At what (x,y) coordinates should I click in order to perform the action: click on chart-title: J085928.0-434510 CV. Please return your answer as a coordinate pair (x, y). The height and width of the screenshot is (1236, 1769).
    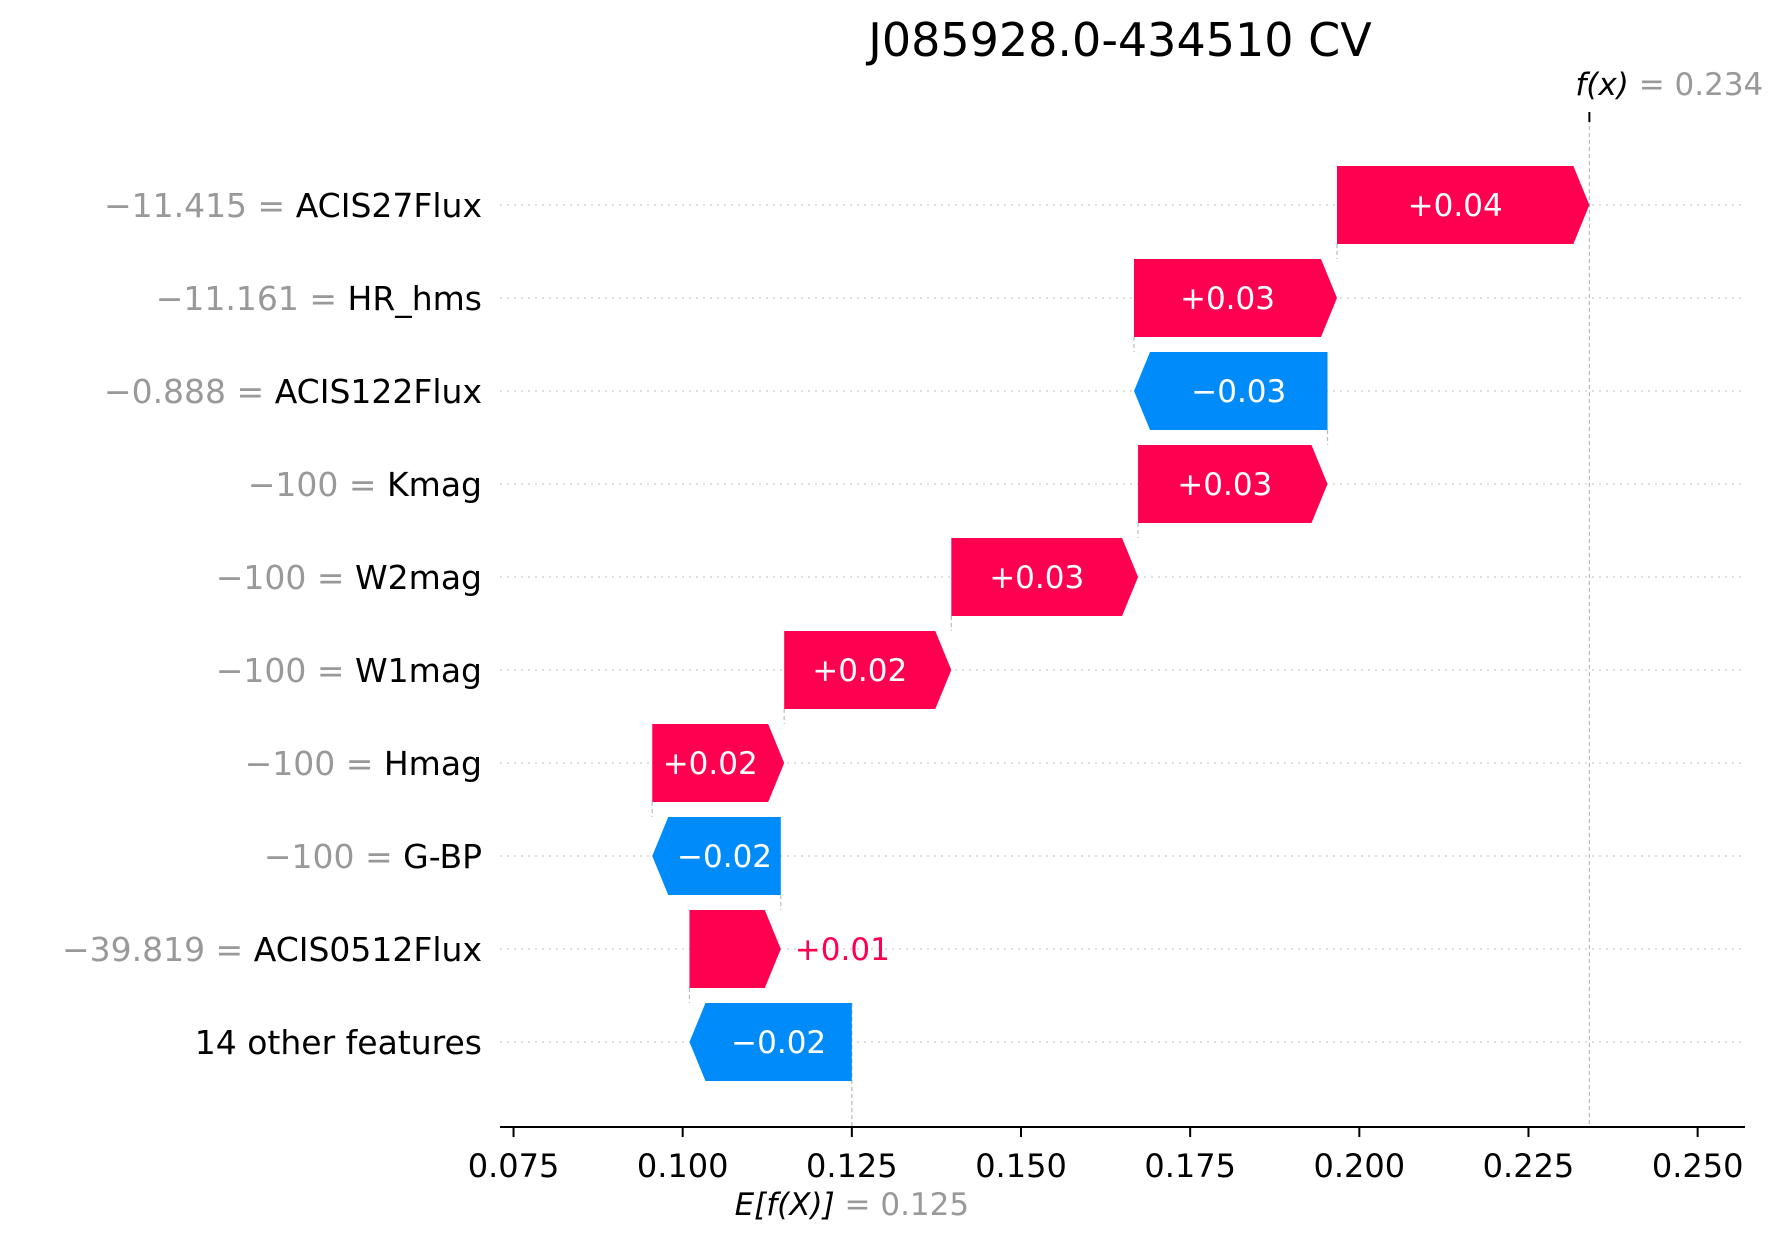
    Looking at the image, I should click on (1118, 40).